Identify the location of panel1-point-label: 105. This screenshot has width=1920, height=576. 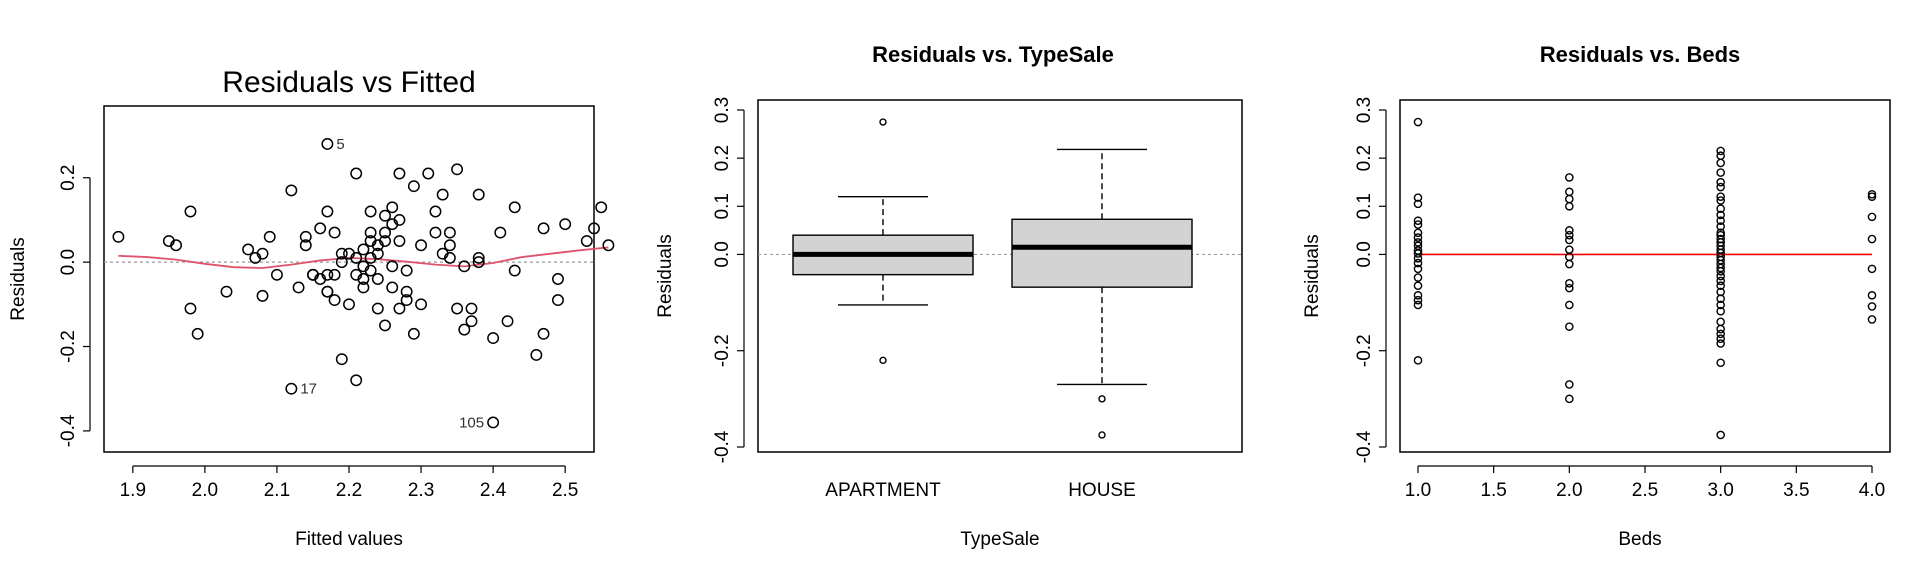
(471, 422).